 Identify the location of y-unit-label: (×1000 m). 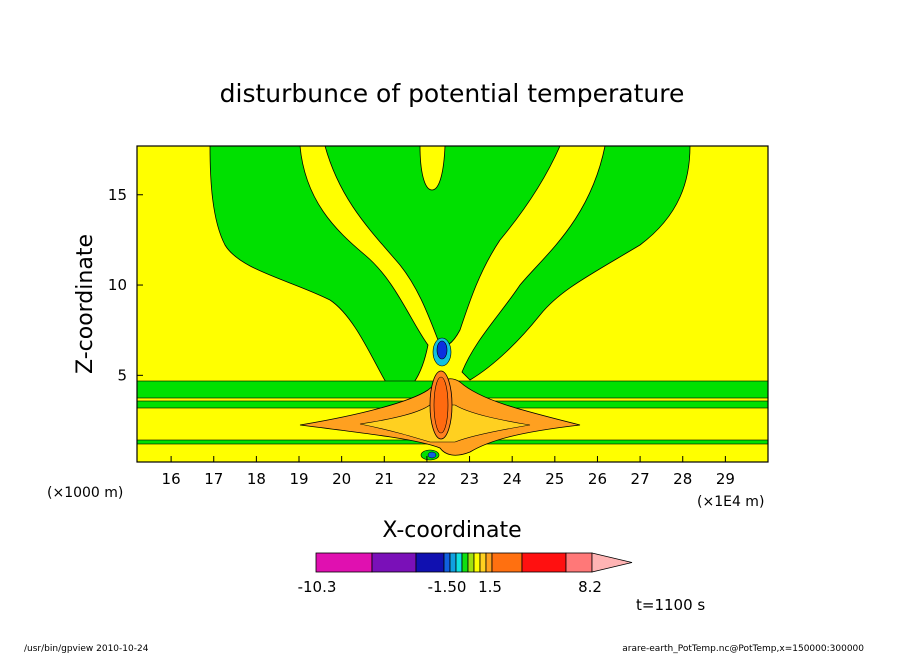
(85, 493).